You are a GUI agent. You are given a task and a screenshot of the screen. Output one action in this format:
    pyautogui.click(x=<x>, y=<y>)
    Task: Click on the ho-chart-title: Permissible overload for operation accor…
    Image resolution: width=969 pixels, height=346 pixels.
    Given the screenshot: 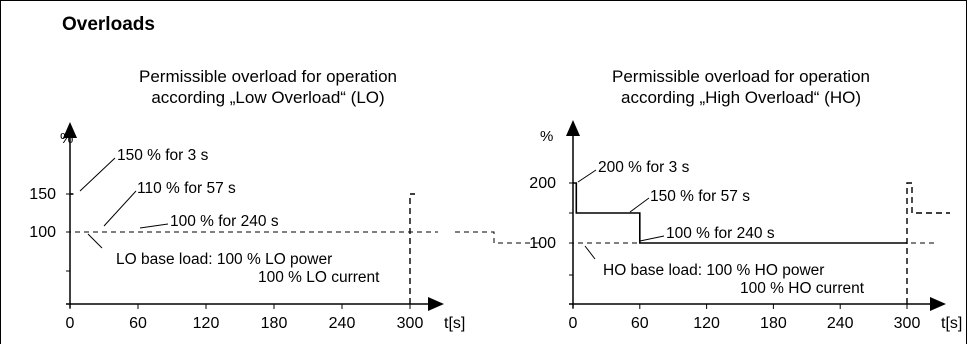 What is the action you would take?
    pyautogui.click(x=741, y=87)
    